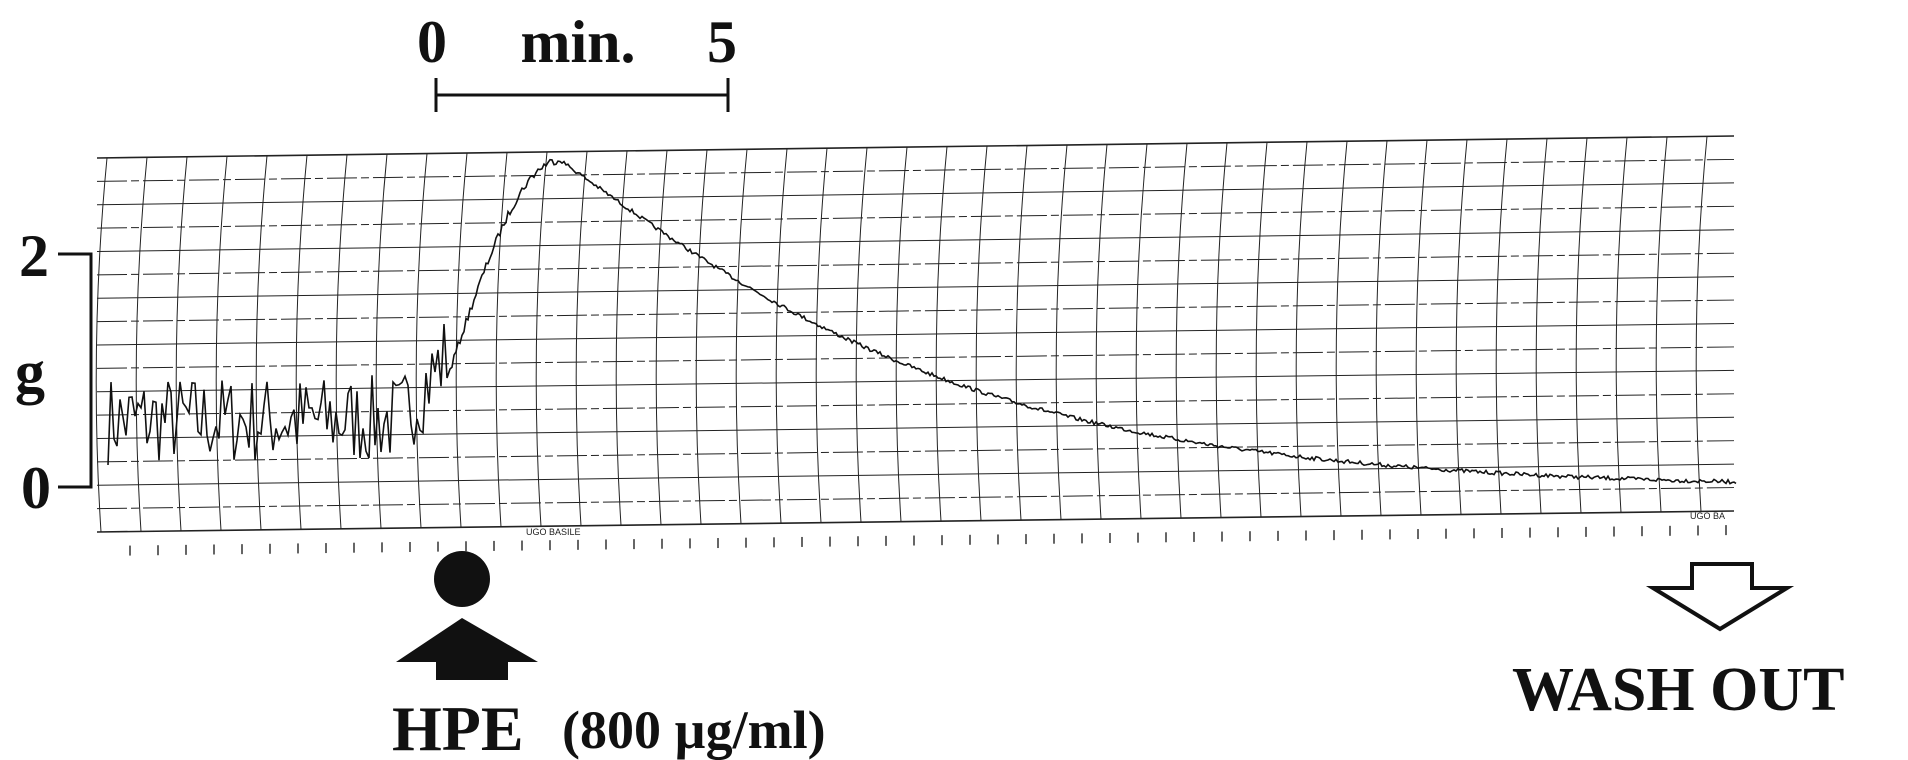  I want to click on time-bar, so click(582, 95).